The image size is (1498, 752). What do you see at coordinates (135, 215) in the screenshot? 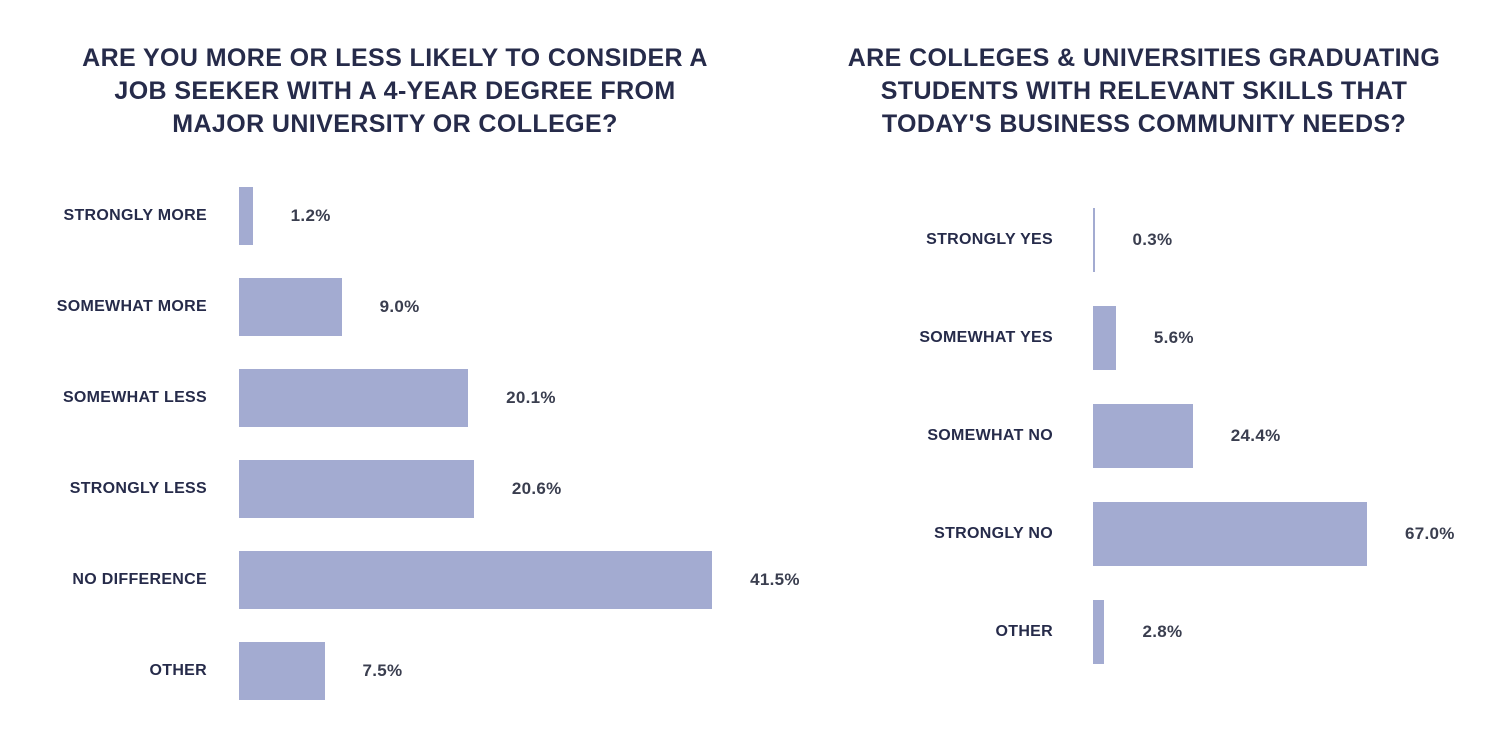
I see `category-label: STRONGLY MORE` at bounding box center [135, 215].